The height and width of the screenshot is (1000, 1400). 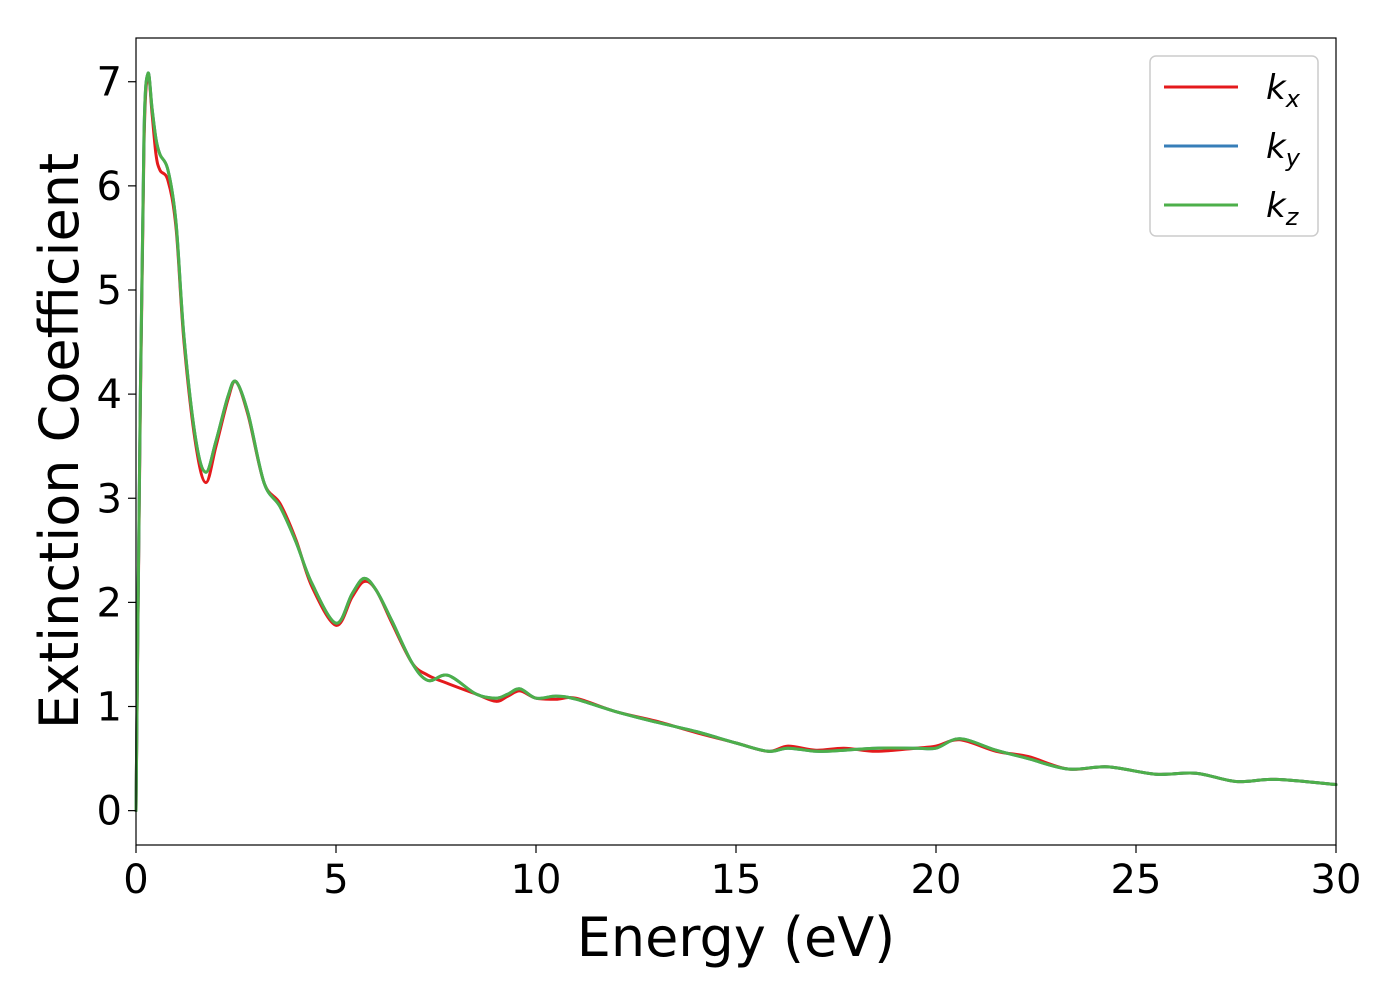 What do you see at coordinates (1136, 880) in the screenshot?
I see `x-tick-label: 25` at bounding box center [1136, 880].